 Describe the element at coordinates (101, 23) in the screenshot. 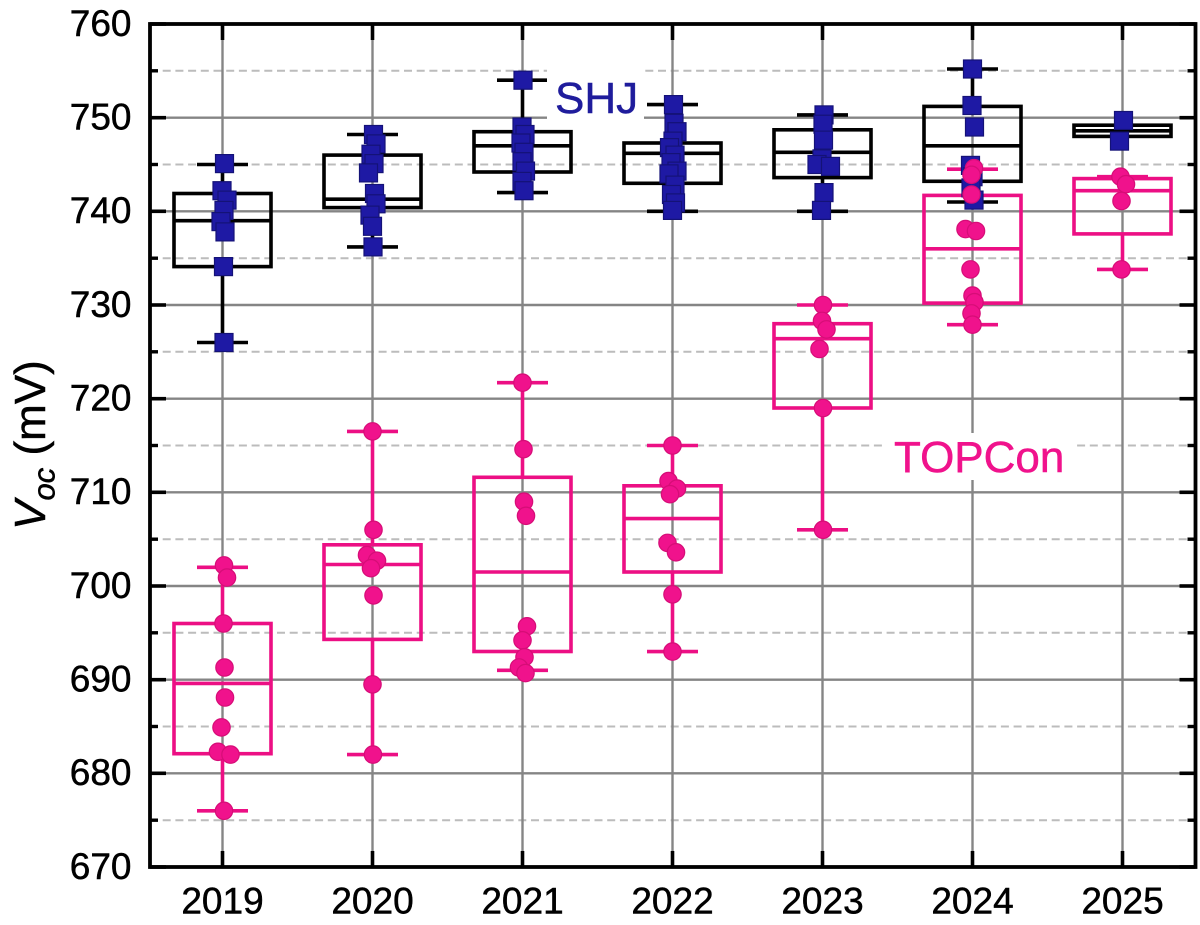

I see `svg-text: 760` at that location.